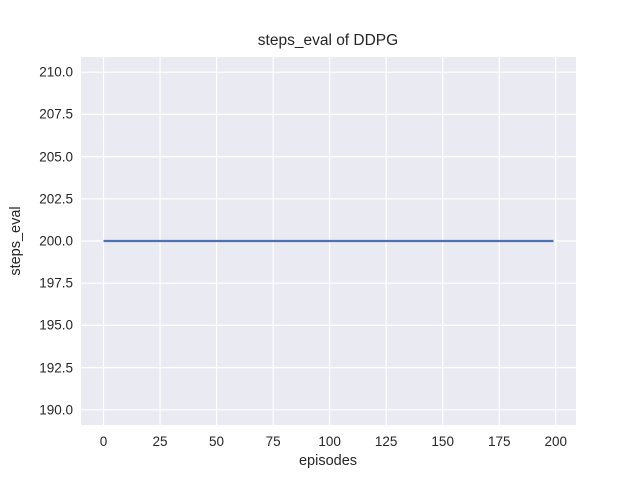 Image resolution: width=640 pixels, height=480 pixels. I want to click on y-tick-label: 192.5, so click(56, 368).